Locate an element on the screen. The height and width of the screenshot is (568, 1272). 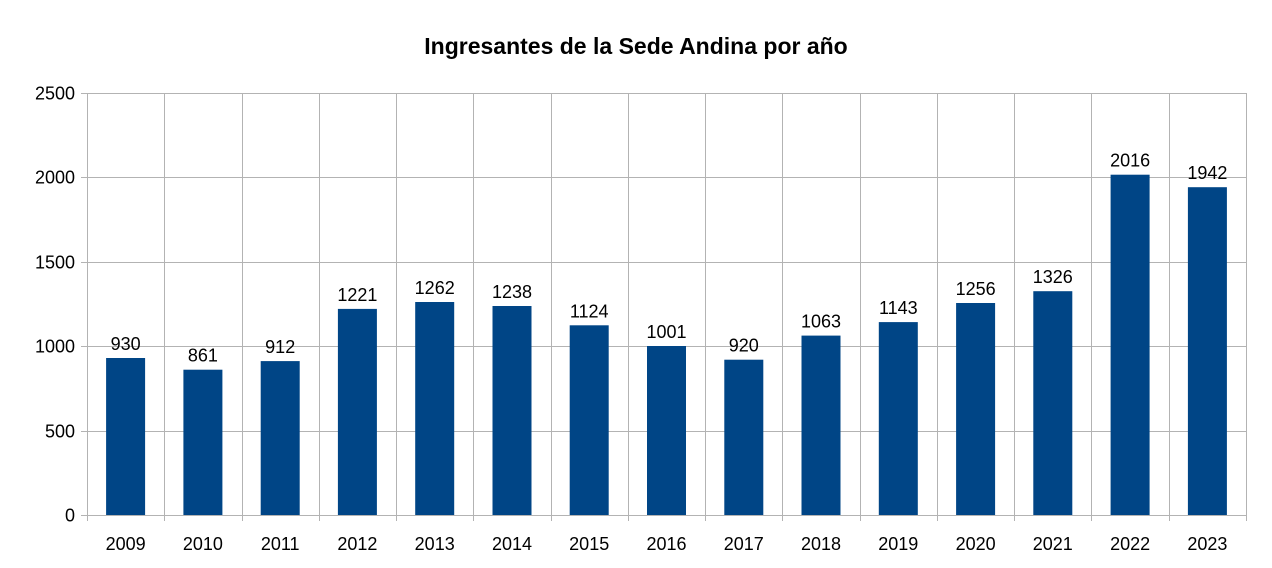
bar-2019 is located at coordinates (898, 418).